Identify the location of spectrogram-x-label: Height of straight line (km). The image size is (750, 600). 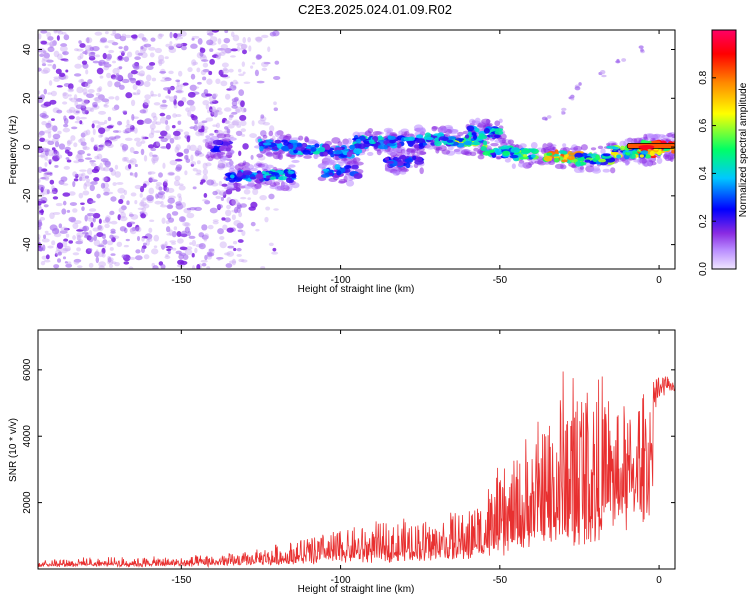
(356, 289).